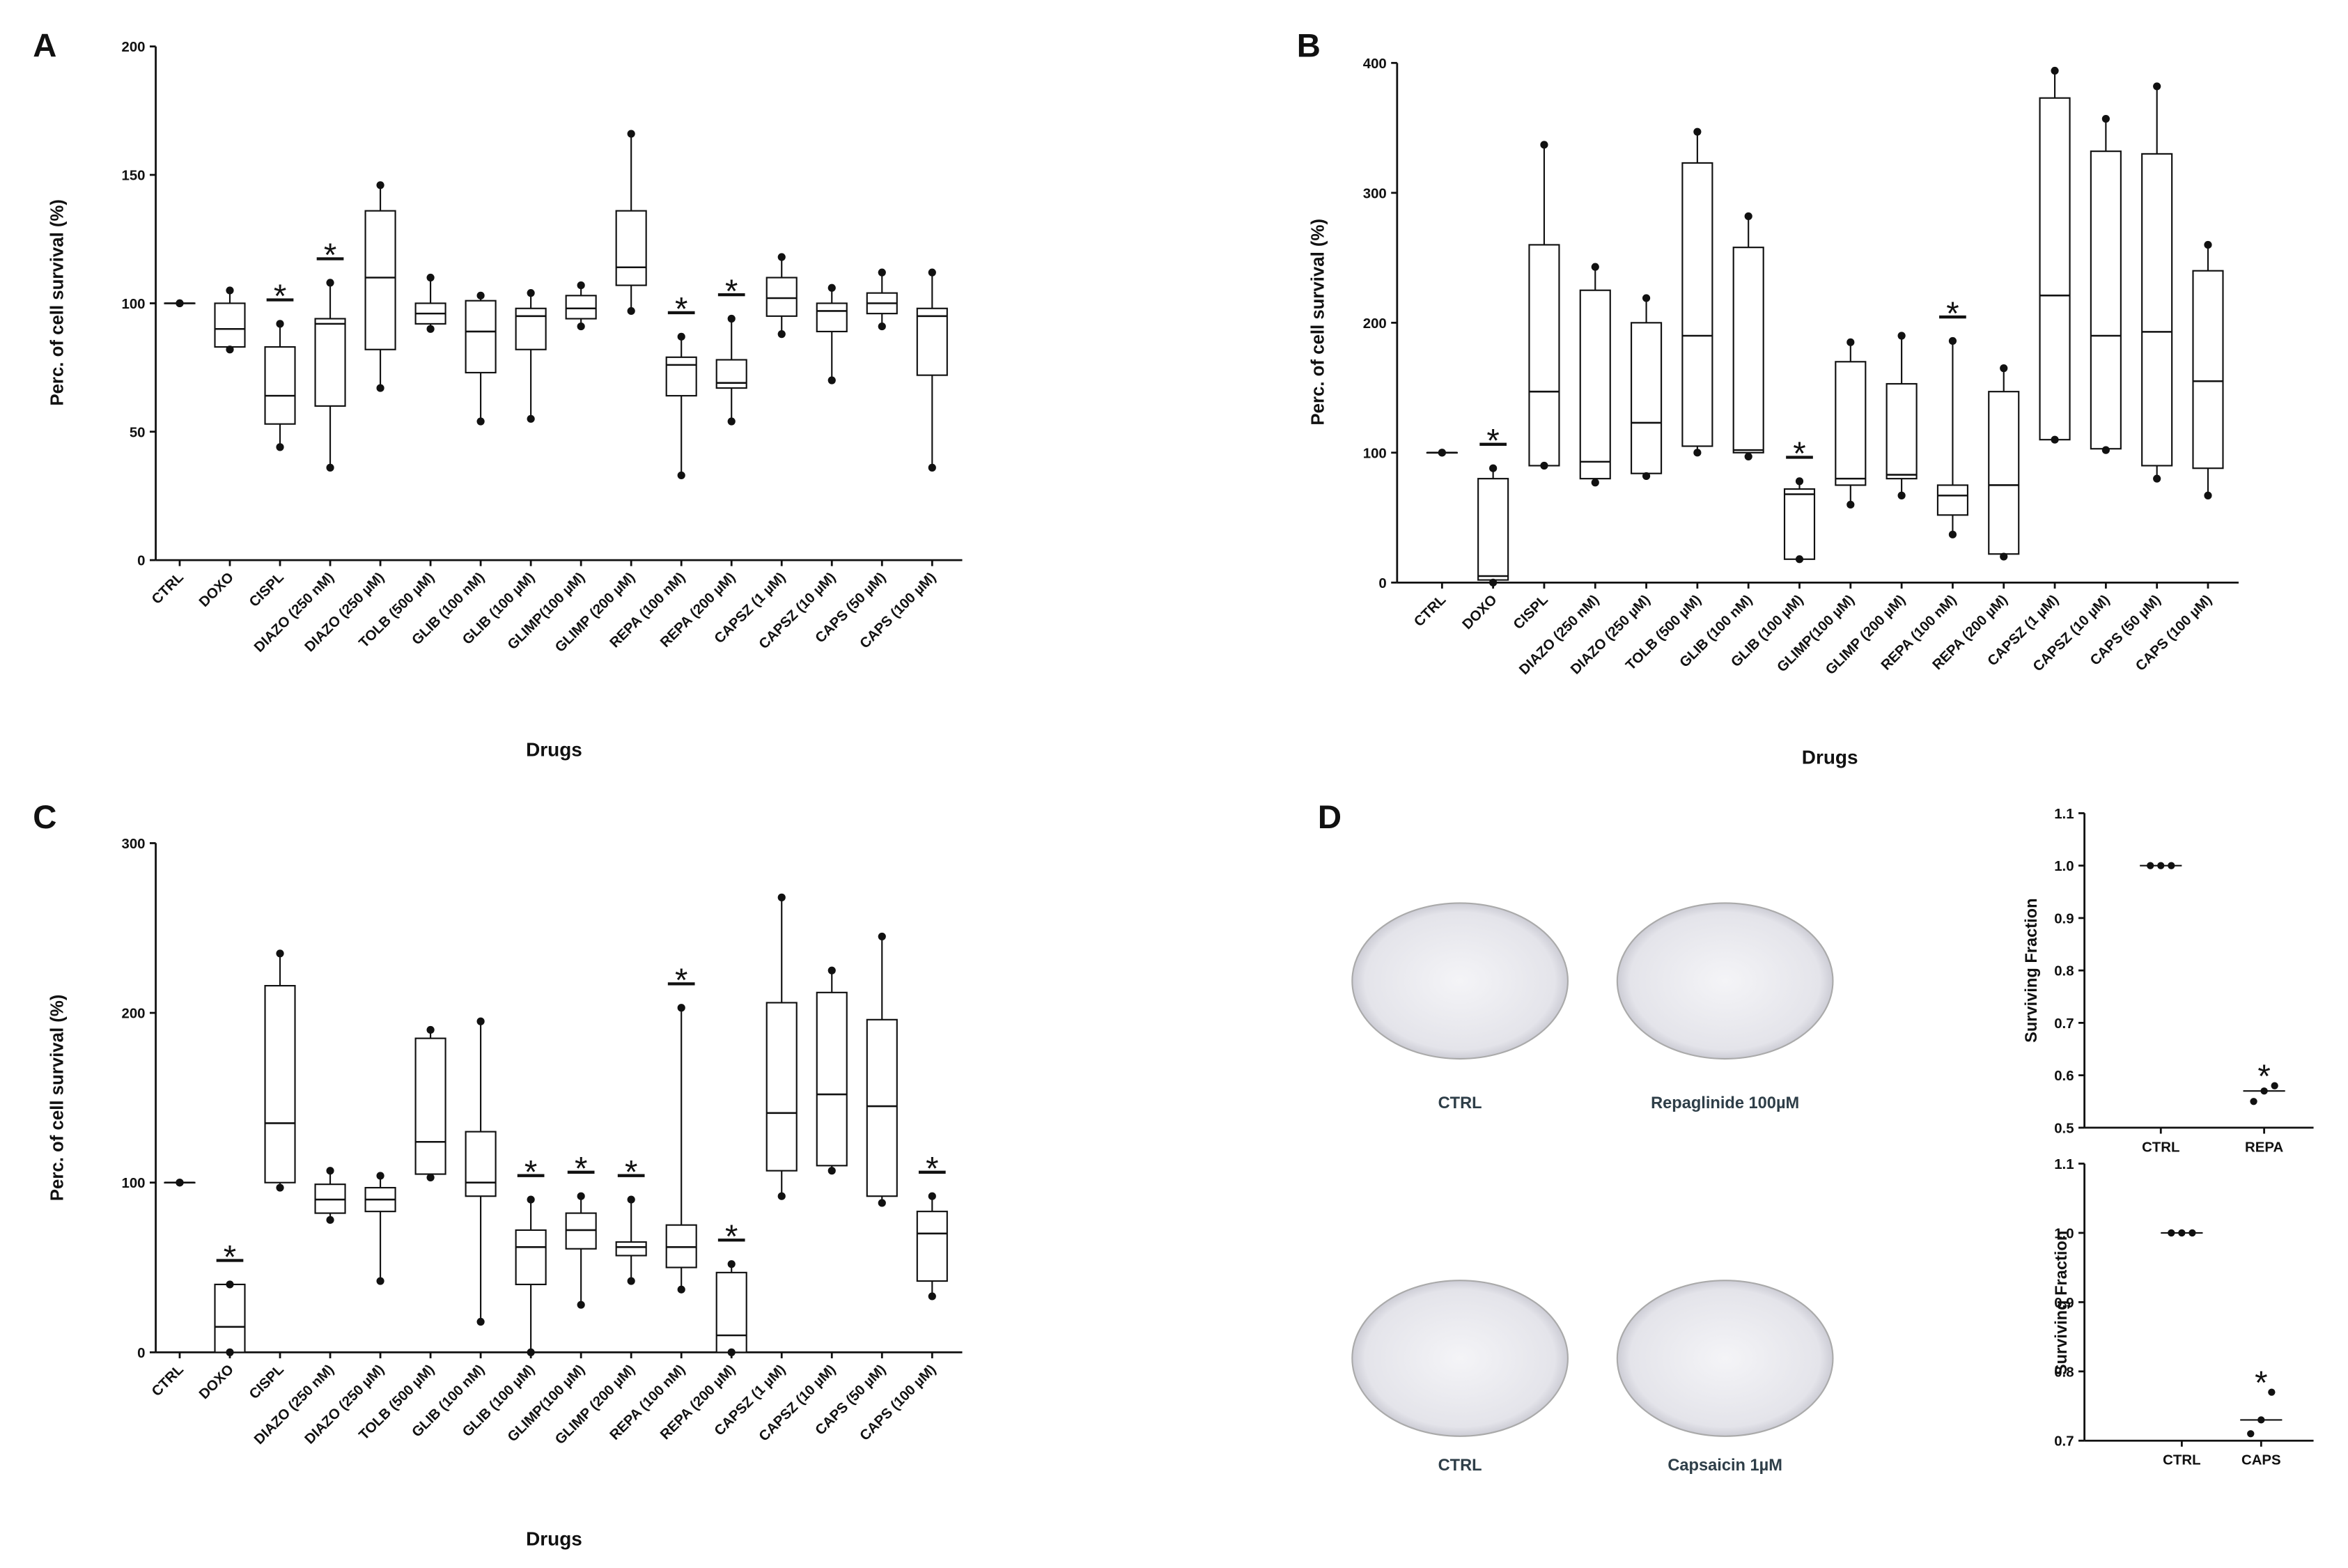  What do you see at coordinates (554, 750) in the screenshot?
I see `x-axis-label: Drugs` at bounding box center [554, 750].